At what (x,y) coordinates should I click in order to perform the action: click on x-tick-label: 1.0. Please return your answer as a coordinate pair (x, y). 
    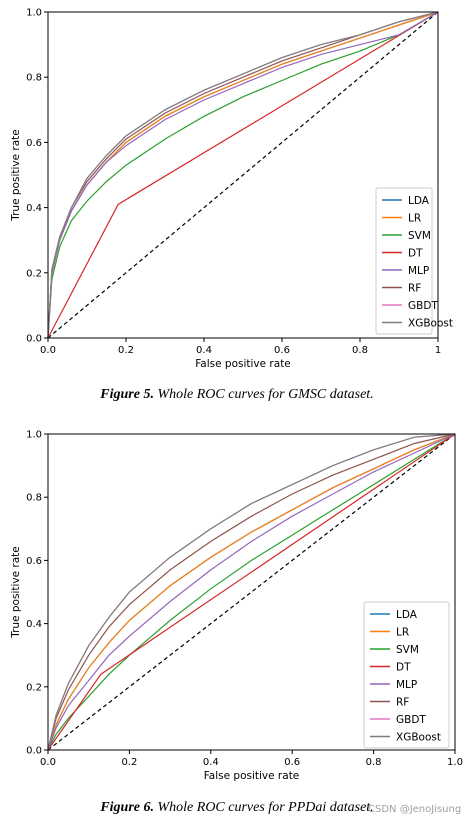
    Looking at the image, I should click on (455, 762).